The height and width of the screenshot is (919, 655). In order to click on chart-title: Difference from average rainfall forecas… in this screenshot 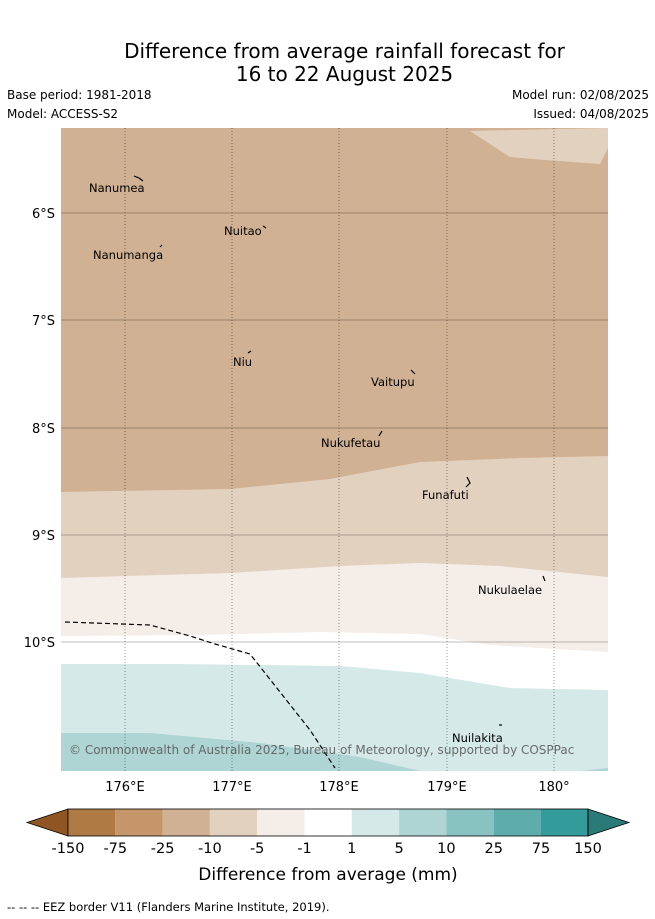, I will do `click(327, 63)`.